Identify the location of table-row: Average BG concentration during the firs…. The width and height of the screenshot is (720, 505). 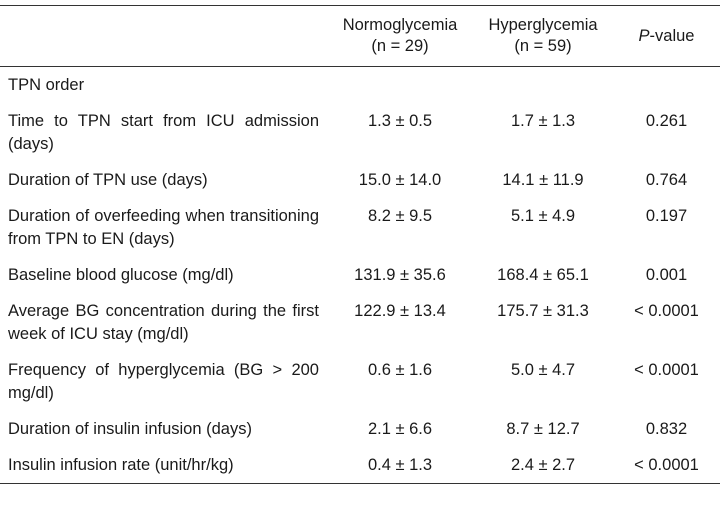
(360, 322).